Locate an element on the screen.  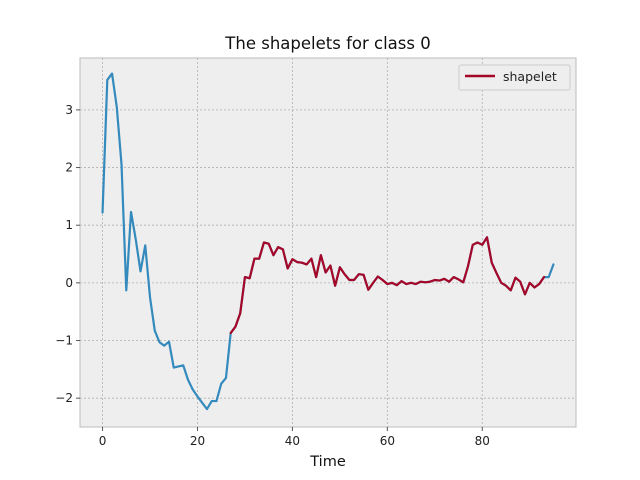
y-tick-label: 1 is located at coordinates (69, 225).